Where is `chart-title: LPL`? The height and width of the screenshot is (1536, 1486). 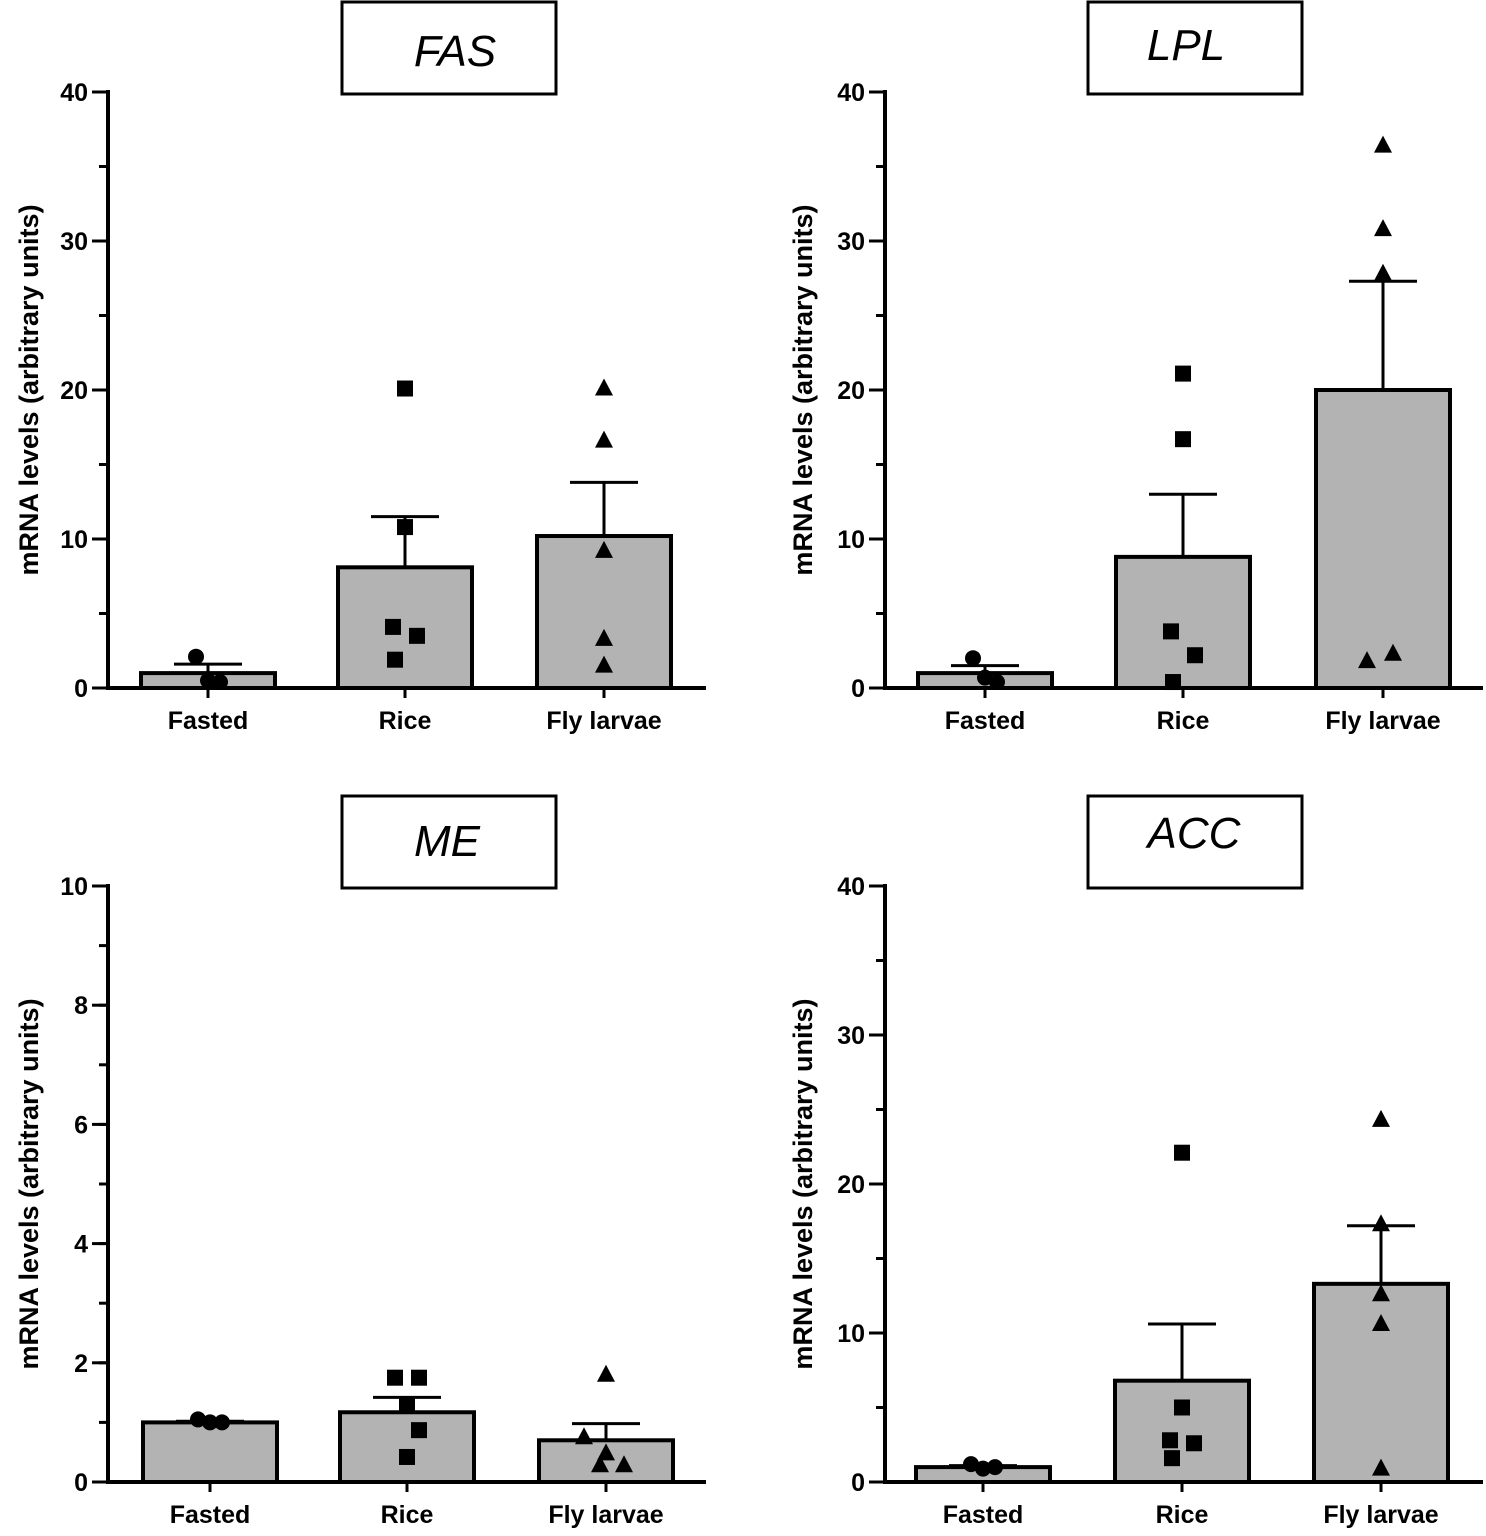 chart-title: LPL is located at coordinates (1186, 45).